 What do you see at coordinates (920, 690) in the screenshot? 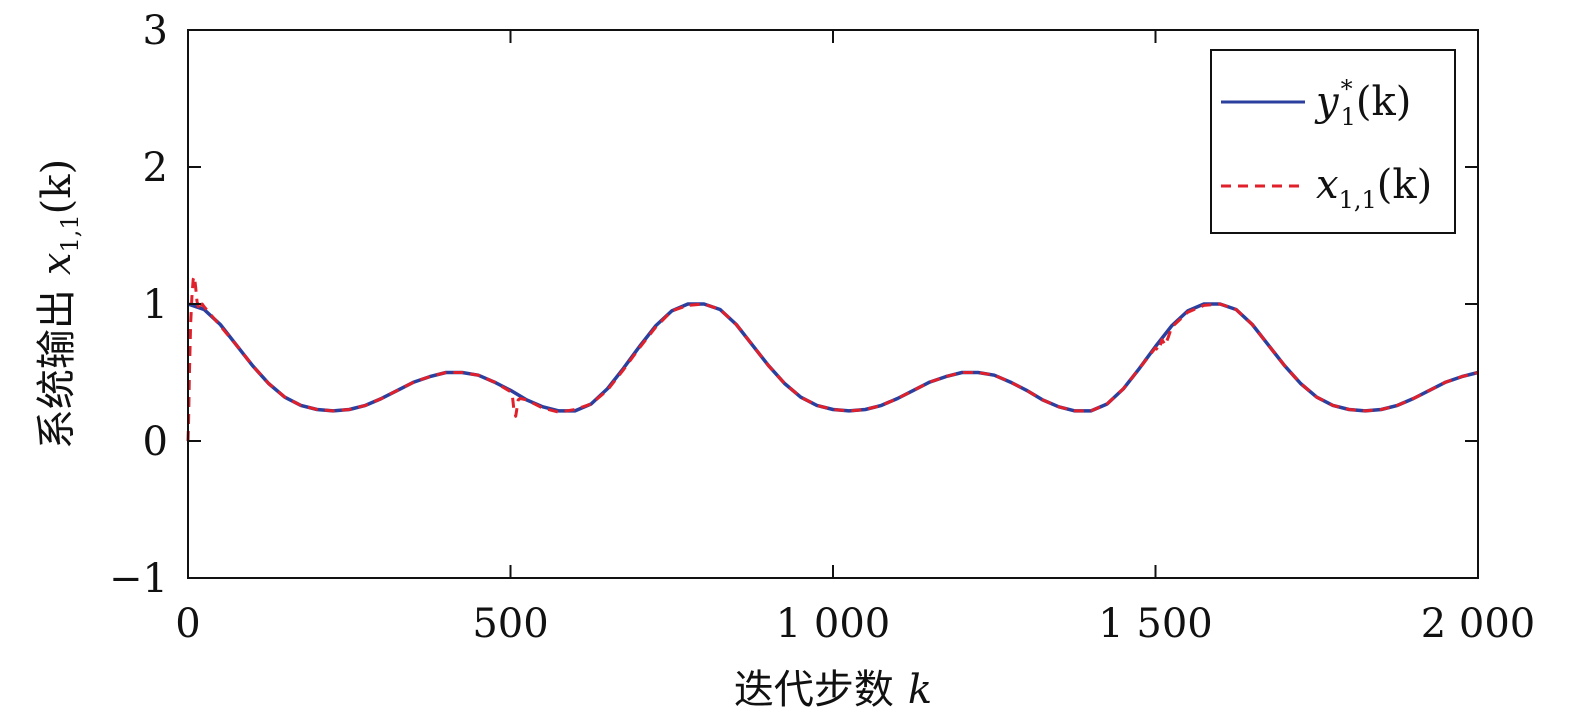
I see `x-axis-title-var: k` at bounding box center [920, 690].